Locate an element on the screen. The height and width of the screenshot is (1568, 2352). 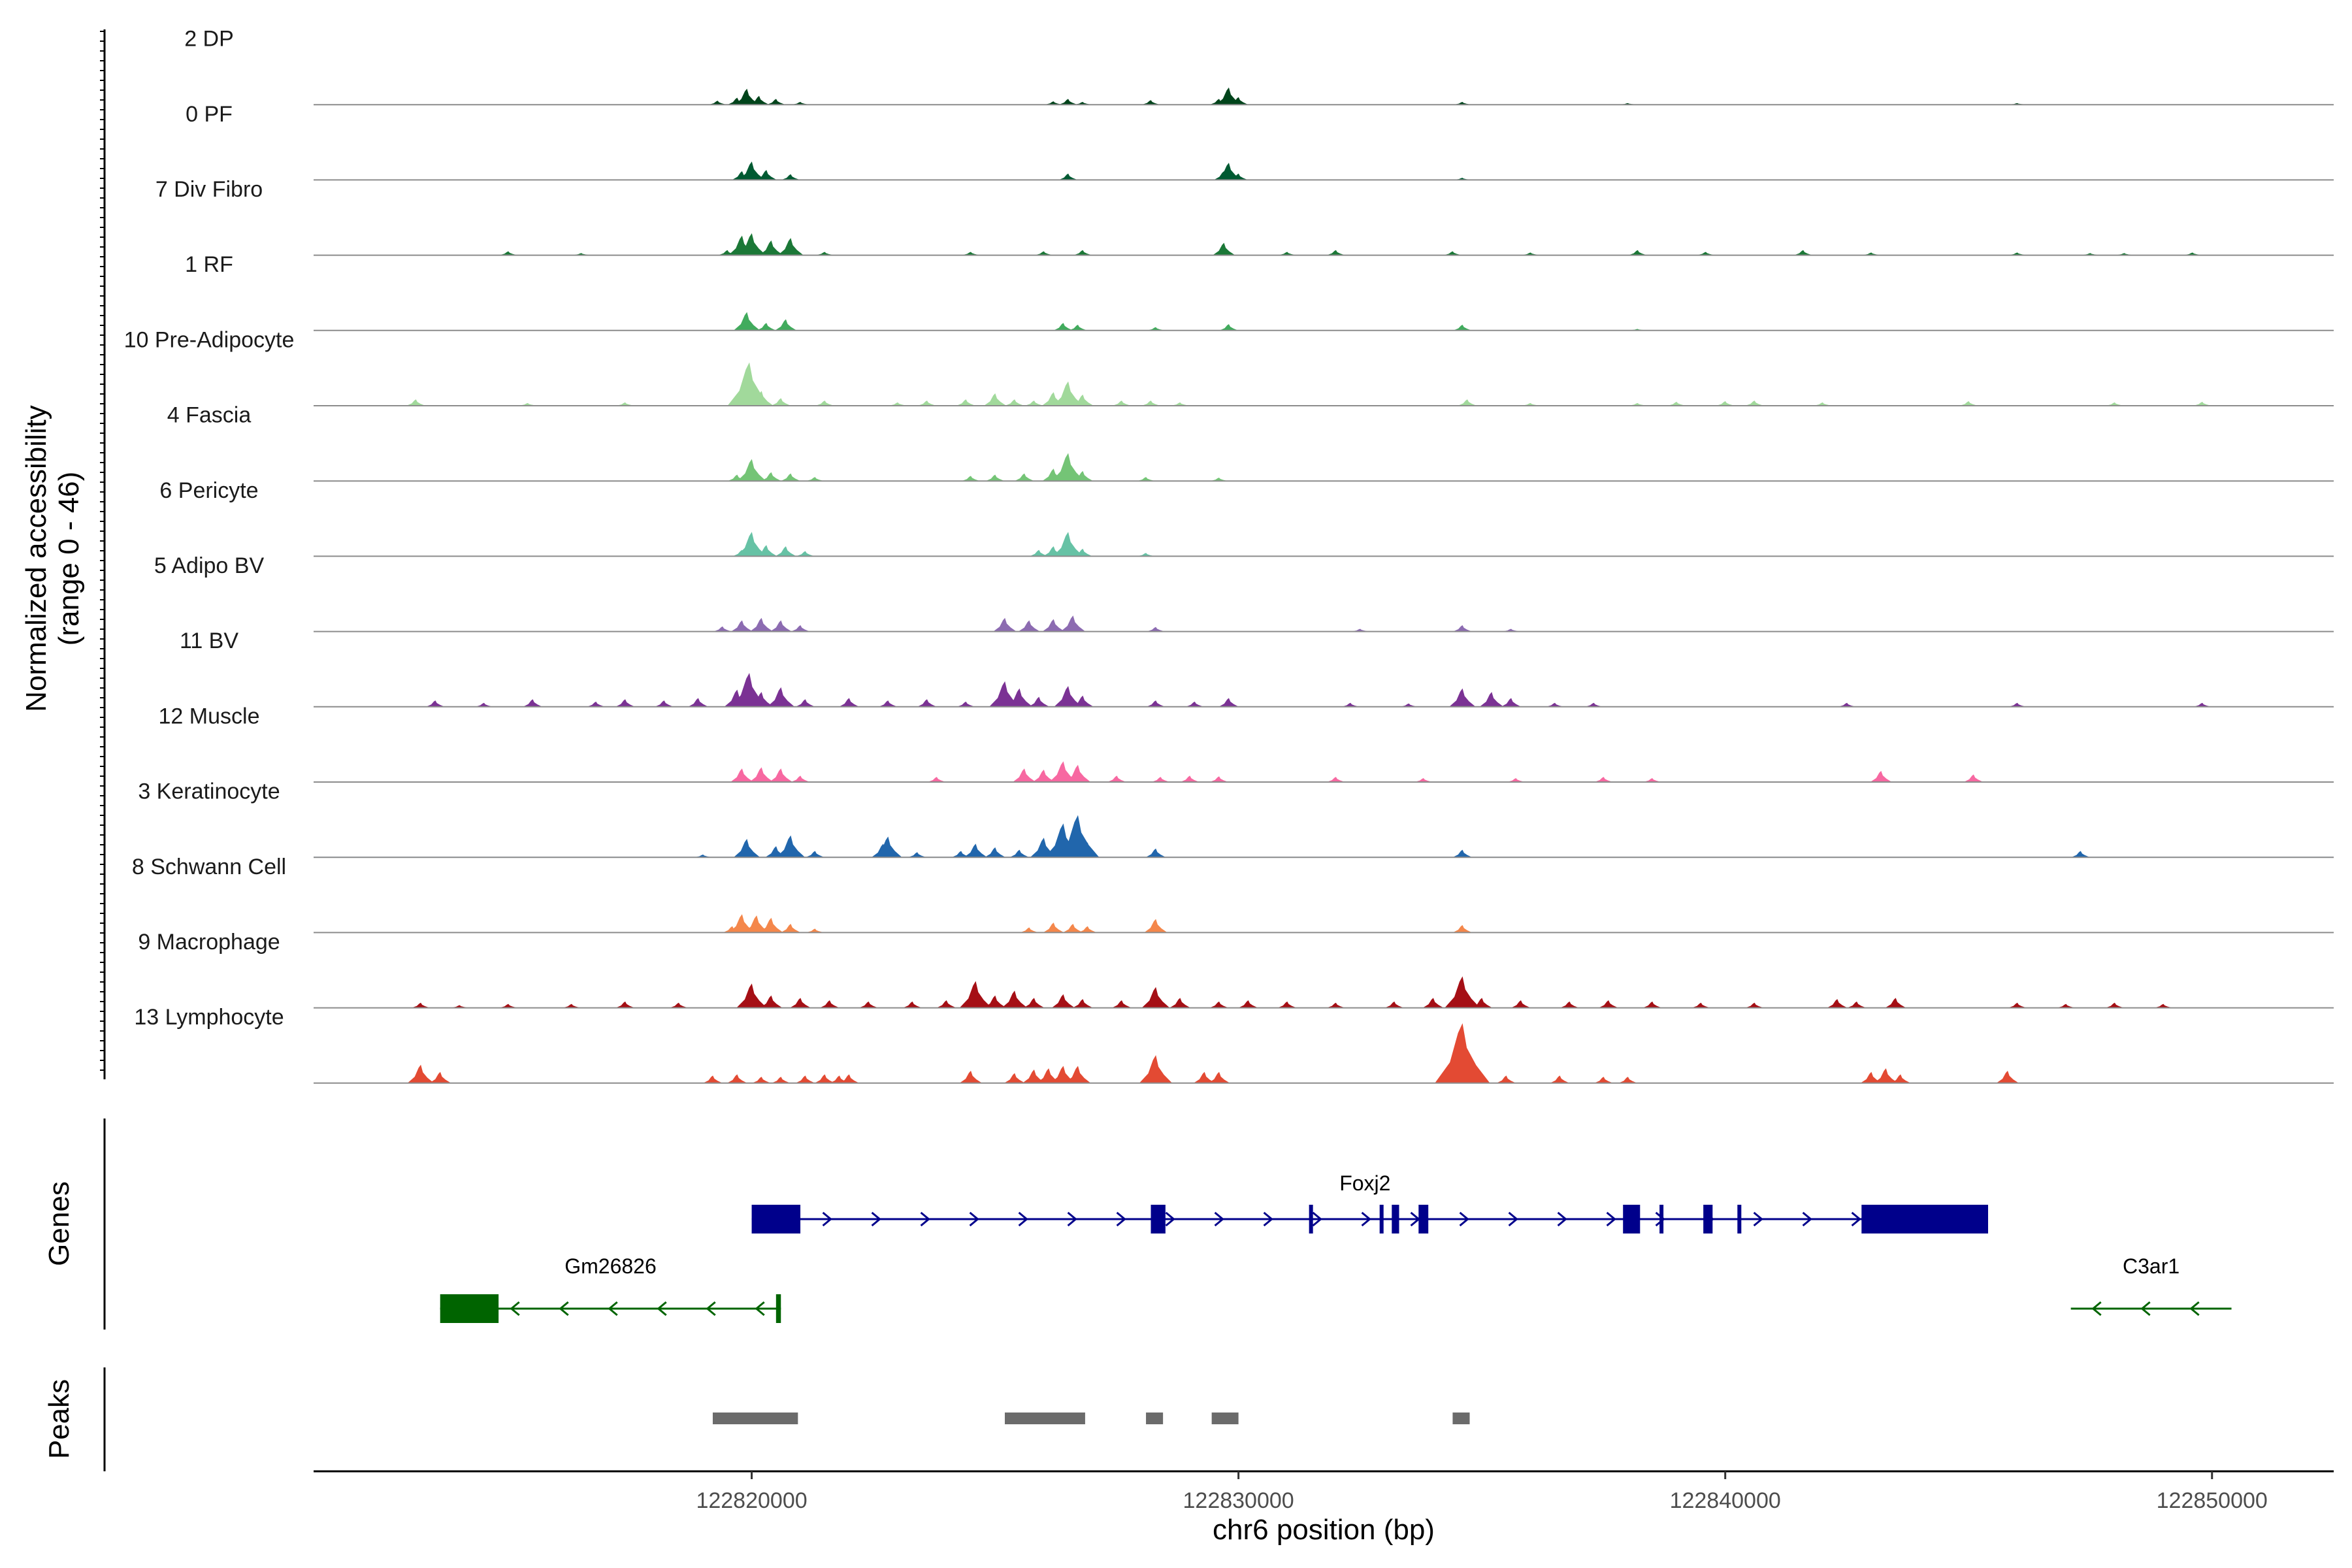
genes-panel: Genes Foxj2 Gm26826 C3ar1 is located at coordinates (1137, 1224).